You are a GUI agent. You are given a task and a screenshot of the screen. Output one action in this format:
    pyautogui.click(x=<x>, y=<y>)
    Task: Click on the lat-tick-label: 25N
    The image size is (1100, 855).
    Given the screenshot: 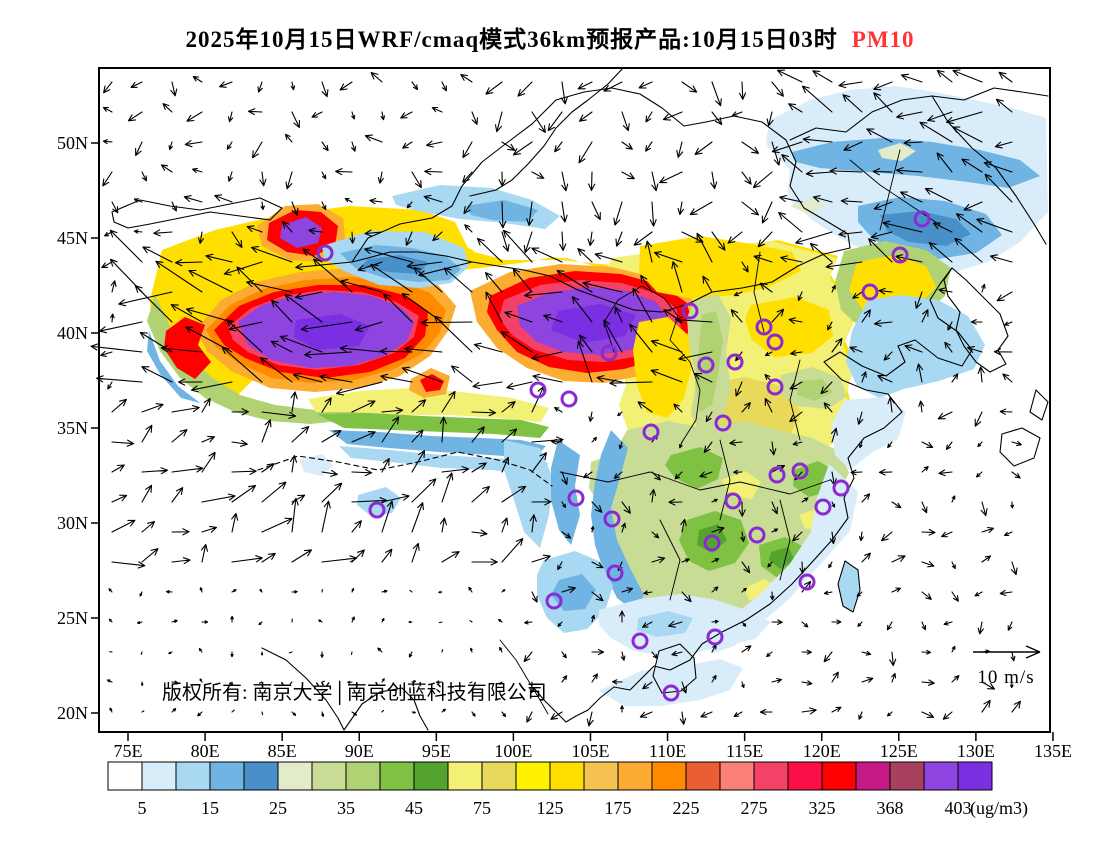 What is the action you would take?
    pyautogui.click(x=72, y=618)
    